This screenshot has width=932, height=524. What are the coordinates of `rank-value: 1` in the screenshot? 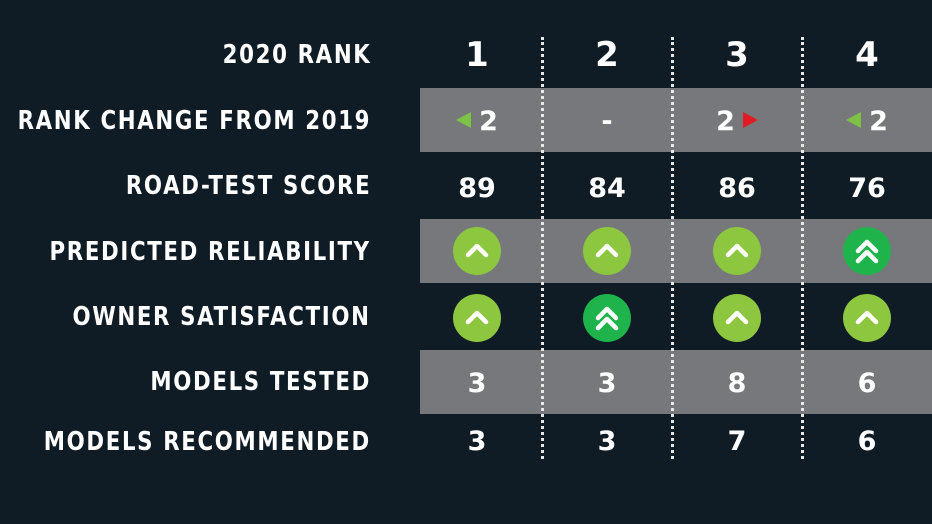 It's located at (477, 55).